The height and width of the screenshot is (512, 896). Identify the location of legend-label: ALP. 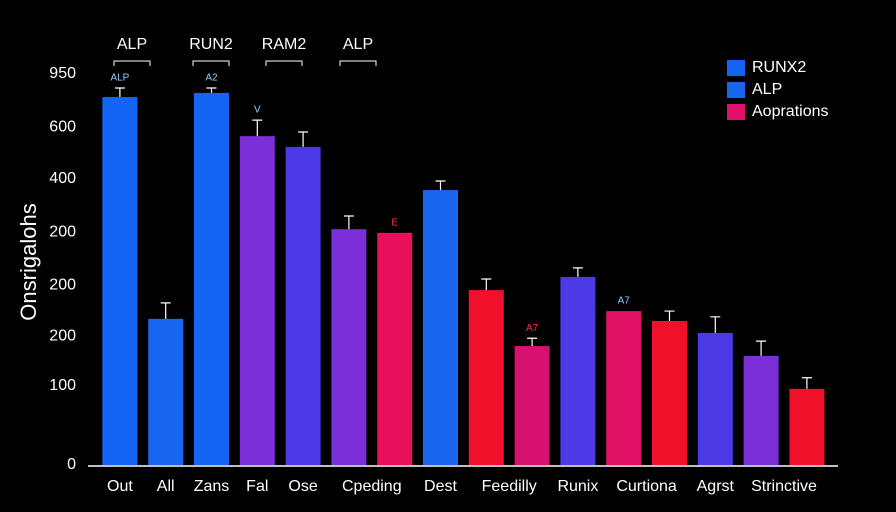
(767, 89).